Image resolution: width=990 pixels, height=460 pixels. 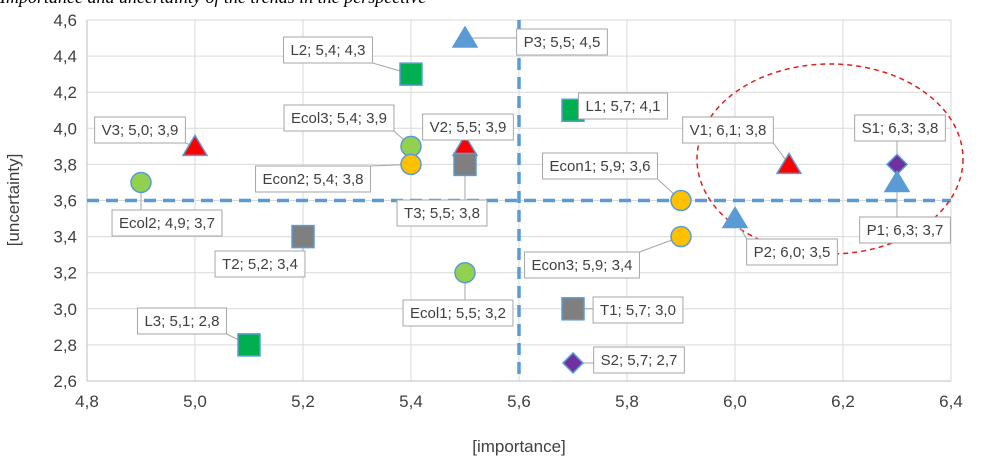 I want to click on data-label-ecol3: Ecol3; 5,4; 3,9, so click(x=339, y=118).